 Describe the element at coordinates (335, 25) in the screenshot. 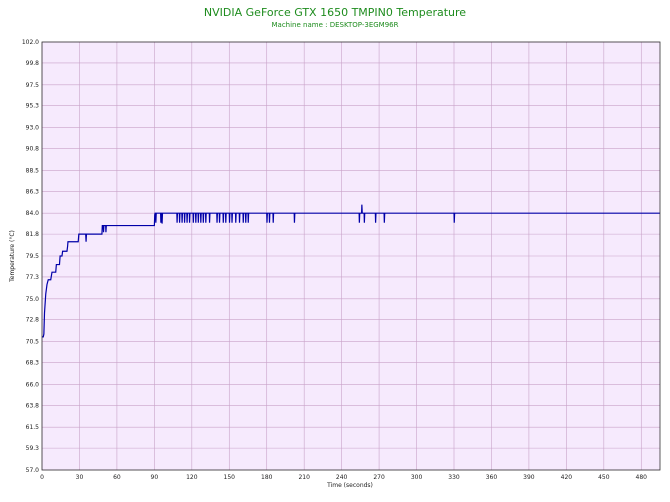

I see `chart-subtitle: Machine name : DESKTOP-3EGM96R` at that location.